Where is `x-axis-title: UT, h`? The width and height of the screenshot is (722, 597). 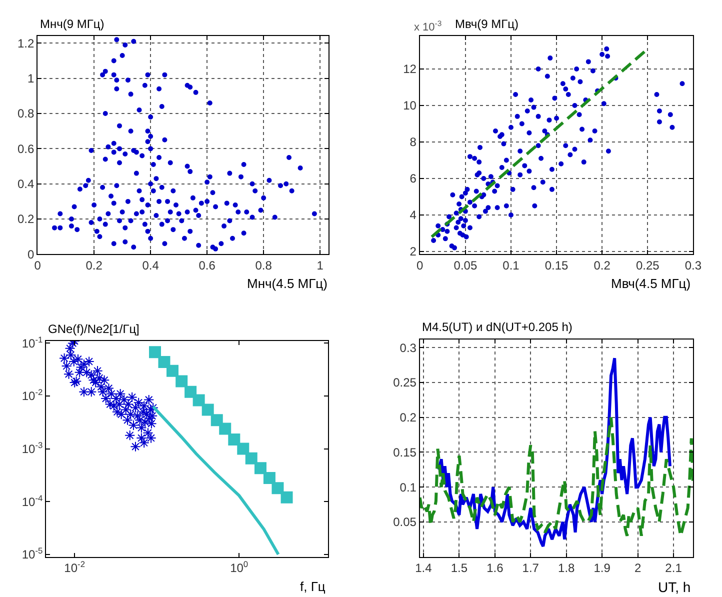 x-axis-title: UT, h is located at coordinates (674, 587).